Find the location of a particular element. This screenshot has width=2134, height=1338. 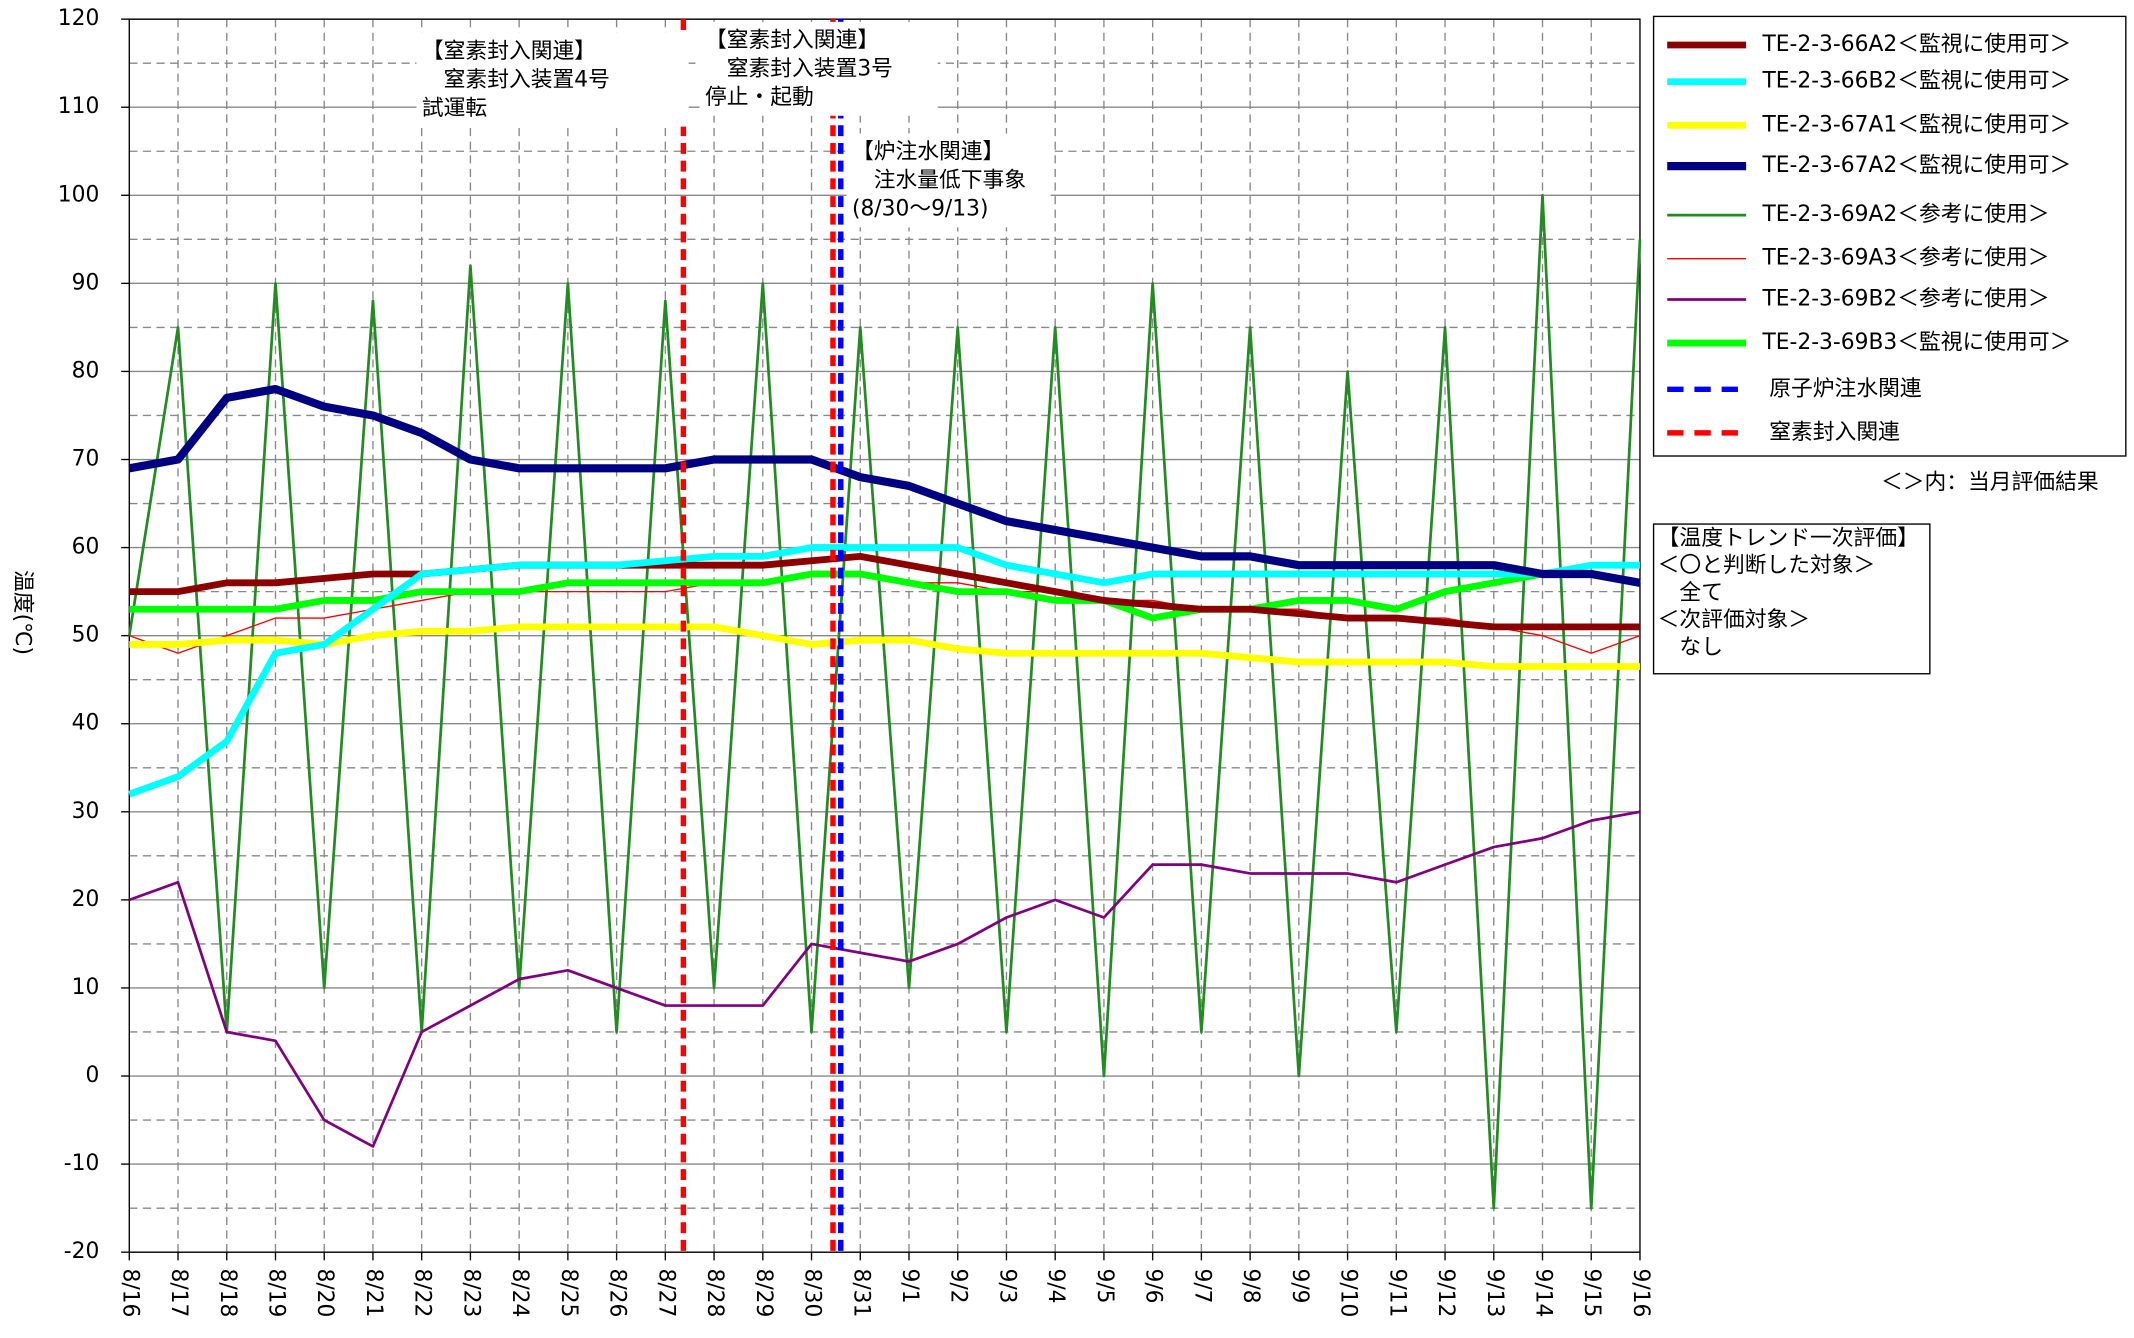

x-tick-label: 9/15 is located at coordinates (1591, 1293).